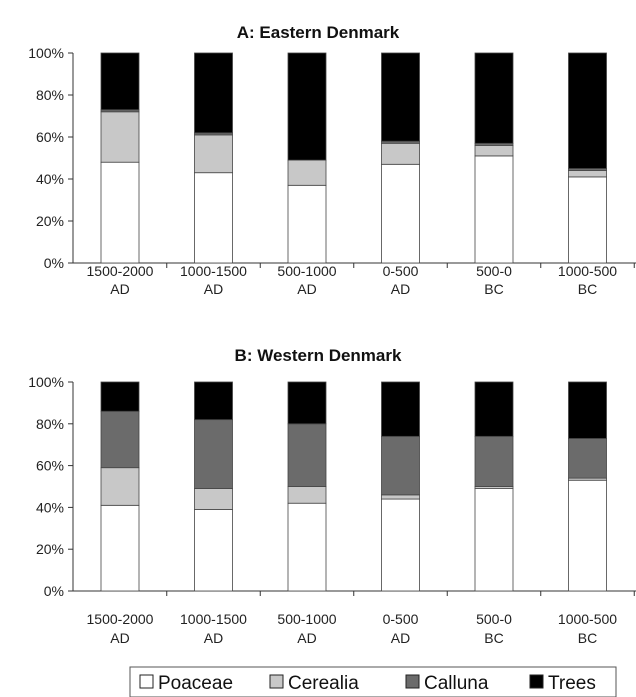 The width and height of the screenshot is (636, 697). Describe the element at coordinates (373, 681) in the screenshot. I see `chart-legend: Poaceae Cerealia Calluna Trees` at that location.